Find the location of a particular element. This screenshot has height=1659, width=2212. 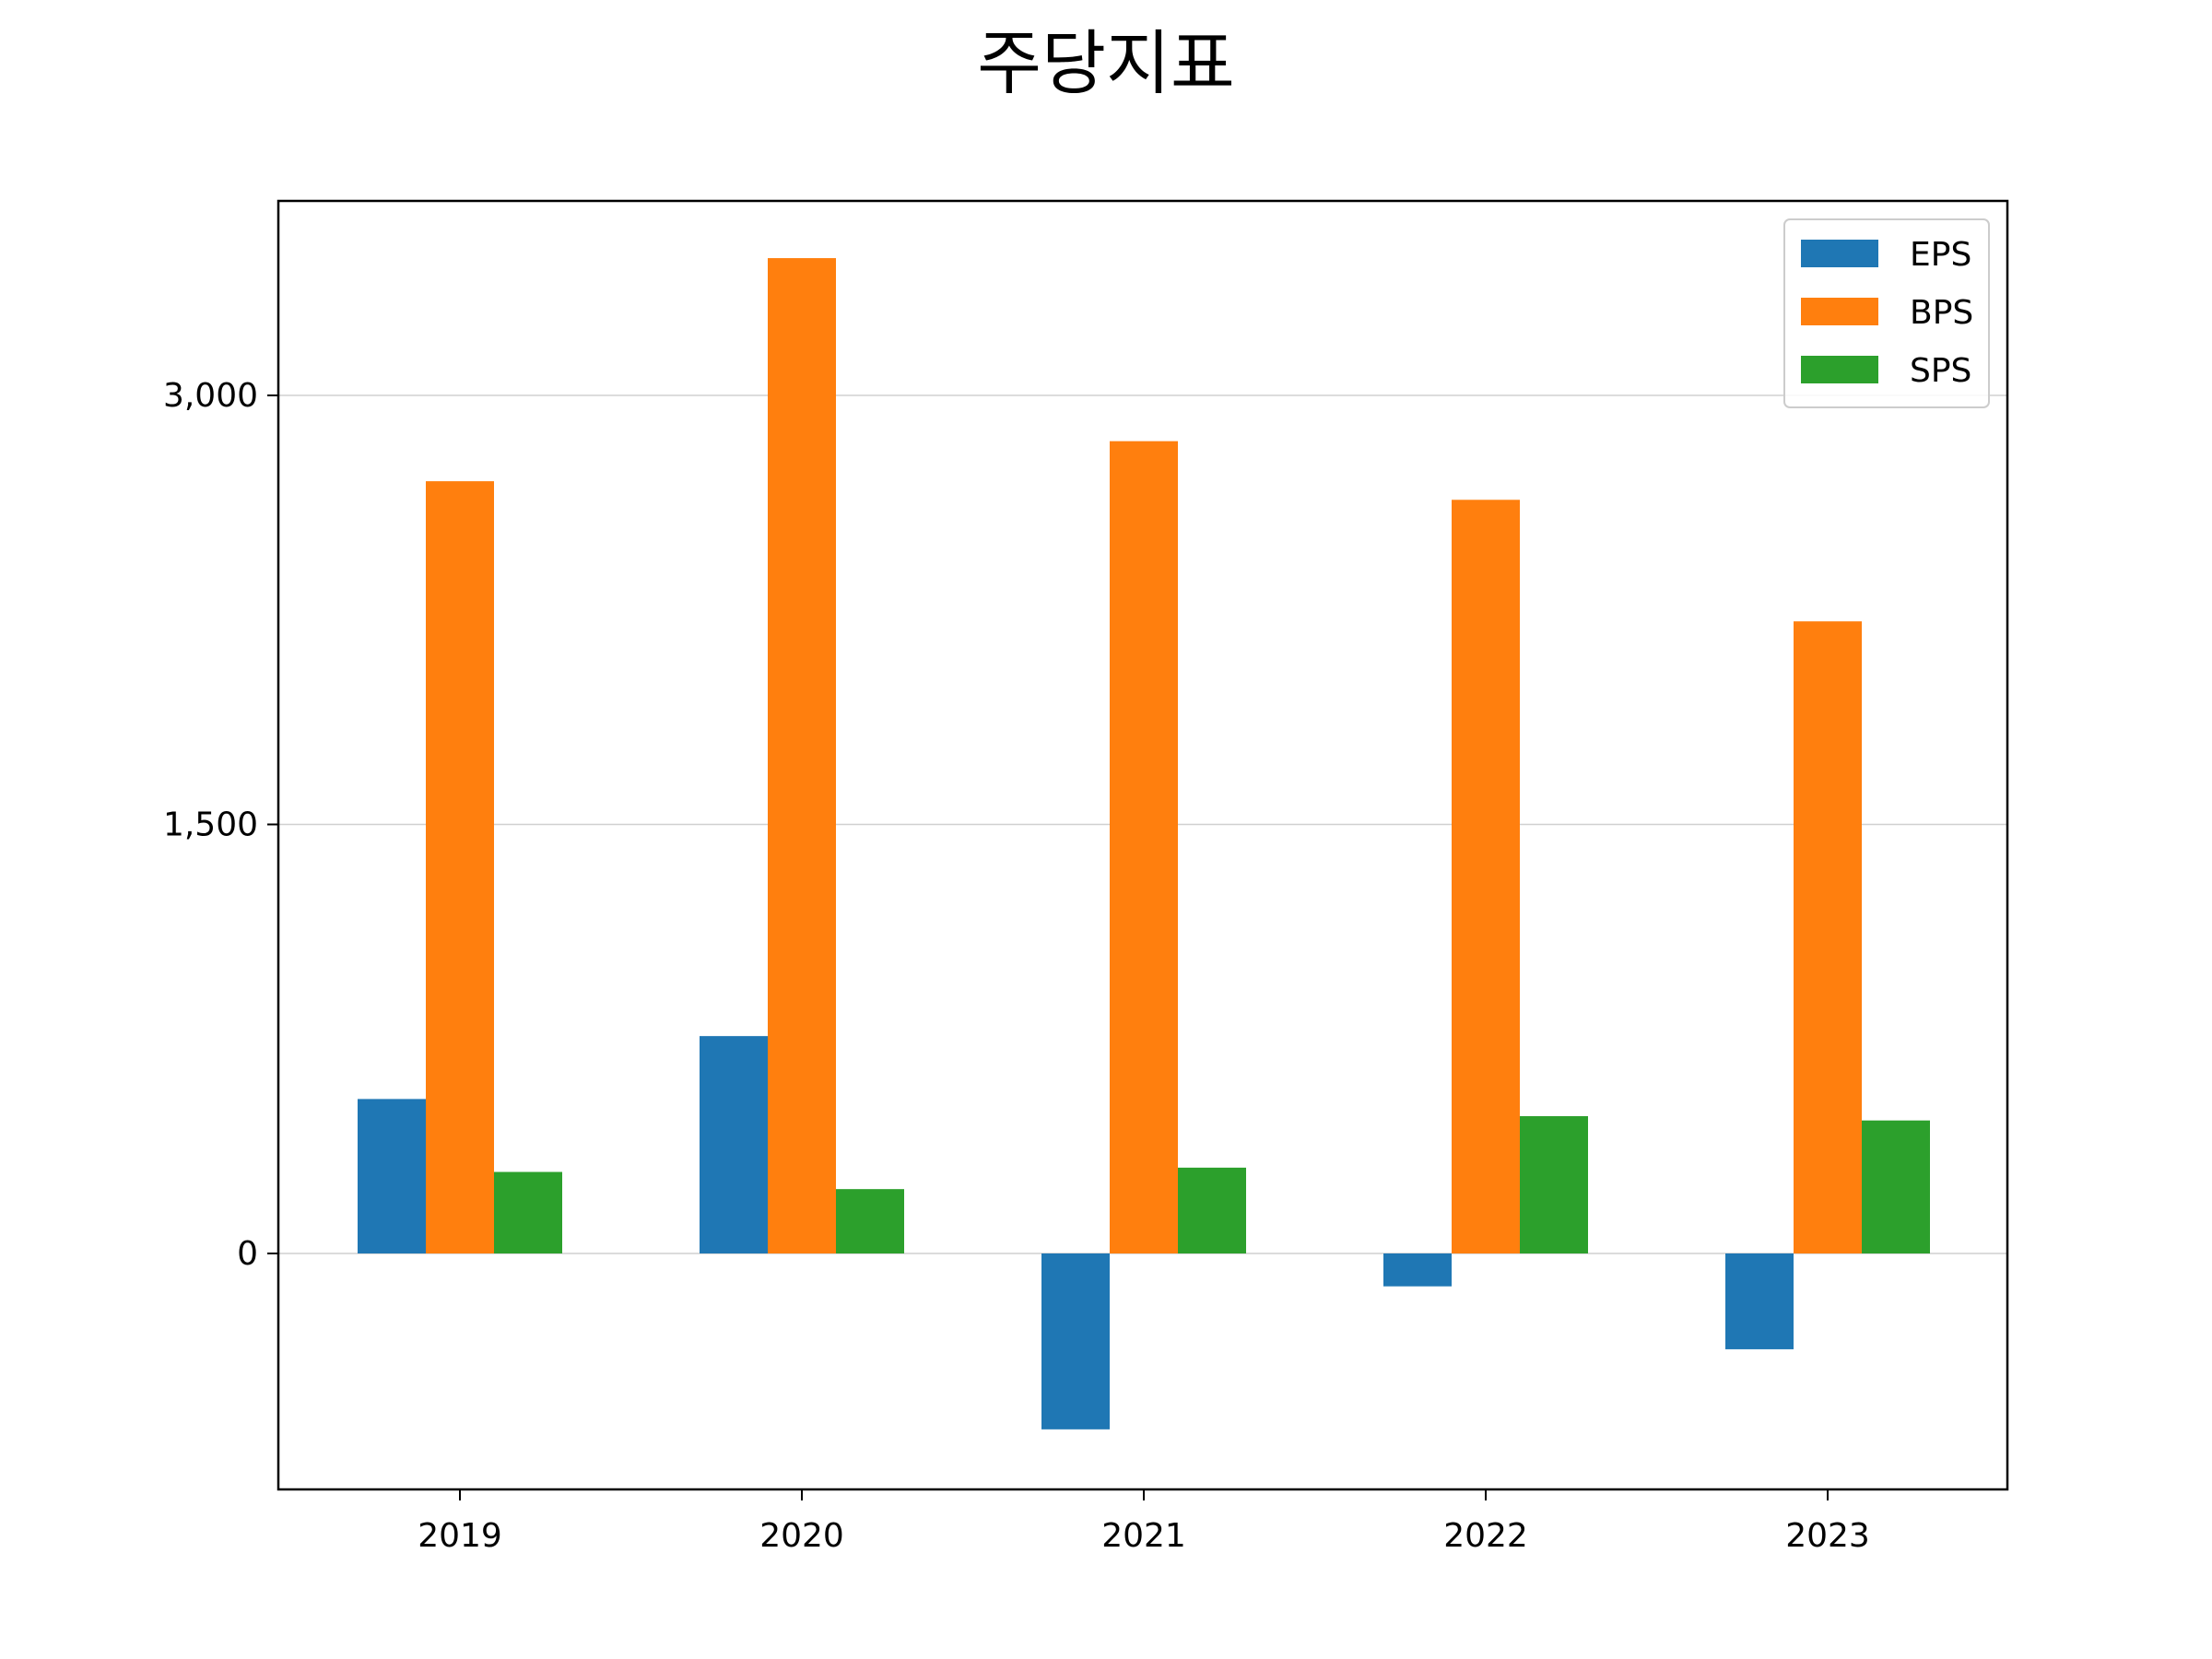

bar-bps-2019 is located at coordinates (460, 867).